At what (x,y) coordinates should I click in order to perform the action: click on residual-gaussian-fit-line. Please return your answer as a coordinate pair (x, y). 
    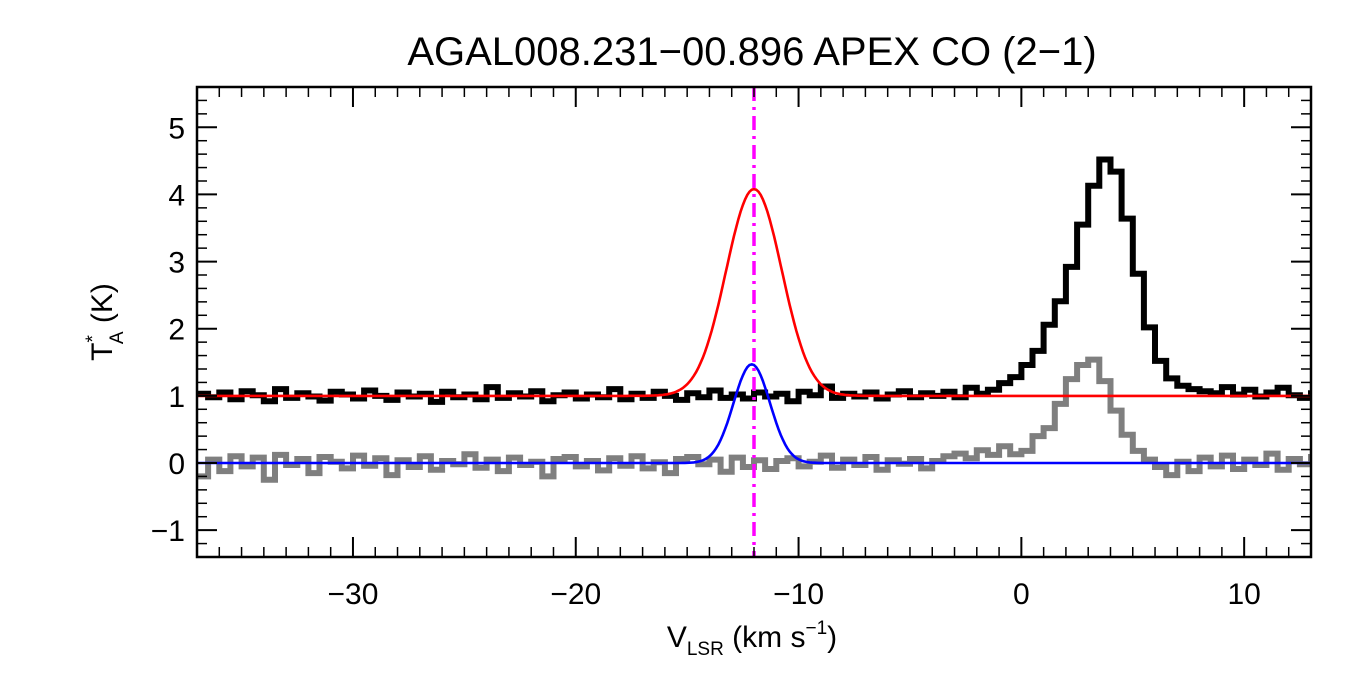
    Looking at the image, I should click on (754, 413).